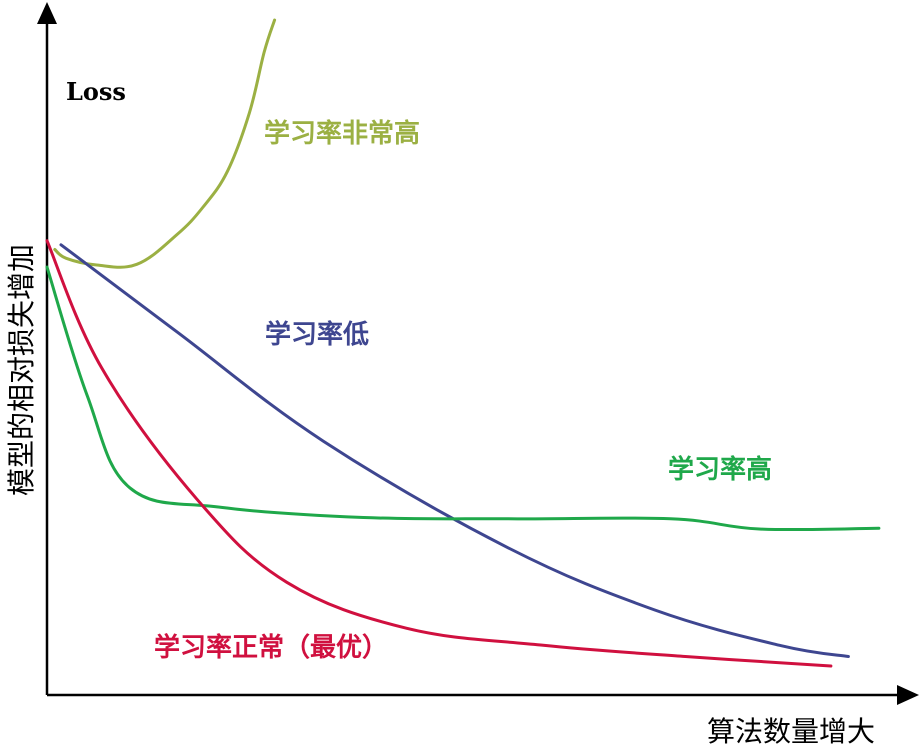 The image size is (921, 750). I want to click on series-label-very-high: 学习率非常高, so click(342, 133).